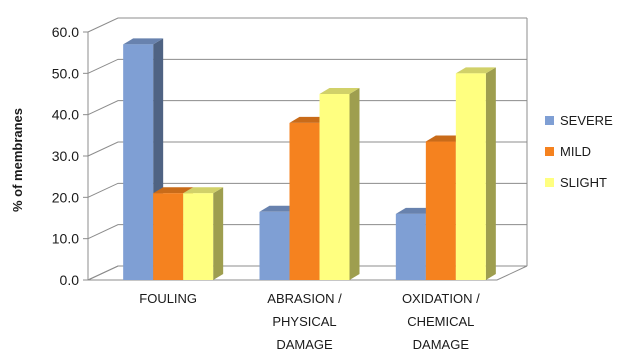  What do you see at coordinates (586, 120) in the screenshot?
I see `legend-label: SEVERE` at bounding box center [586, 120].